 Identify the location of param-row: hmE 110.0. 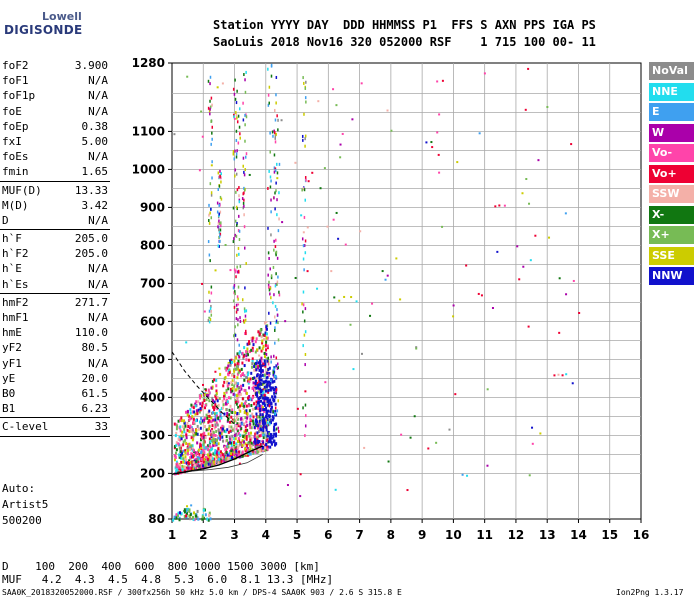
(56, 332).